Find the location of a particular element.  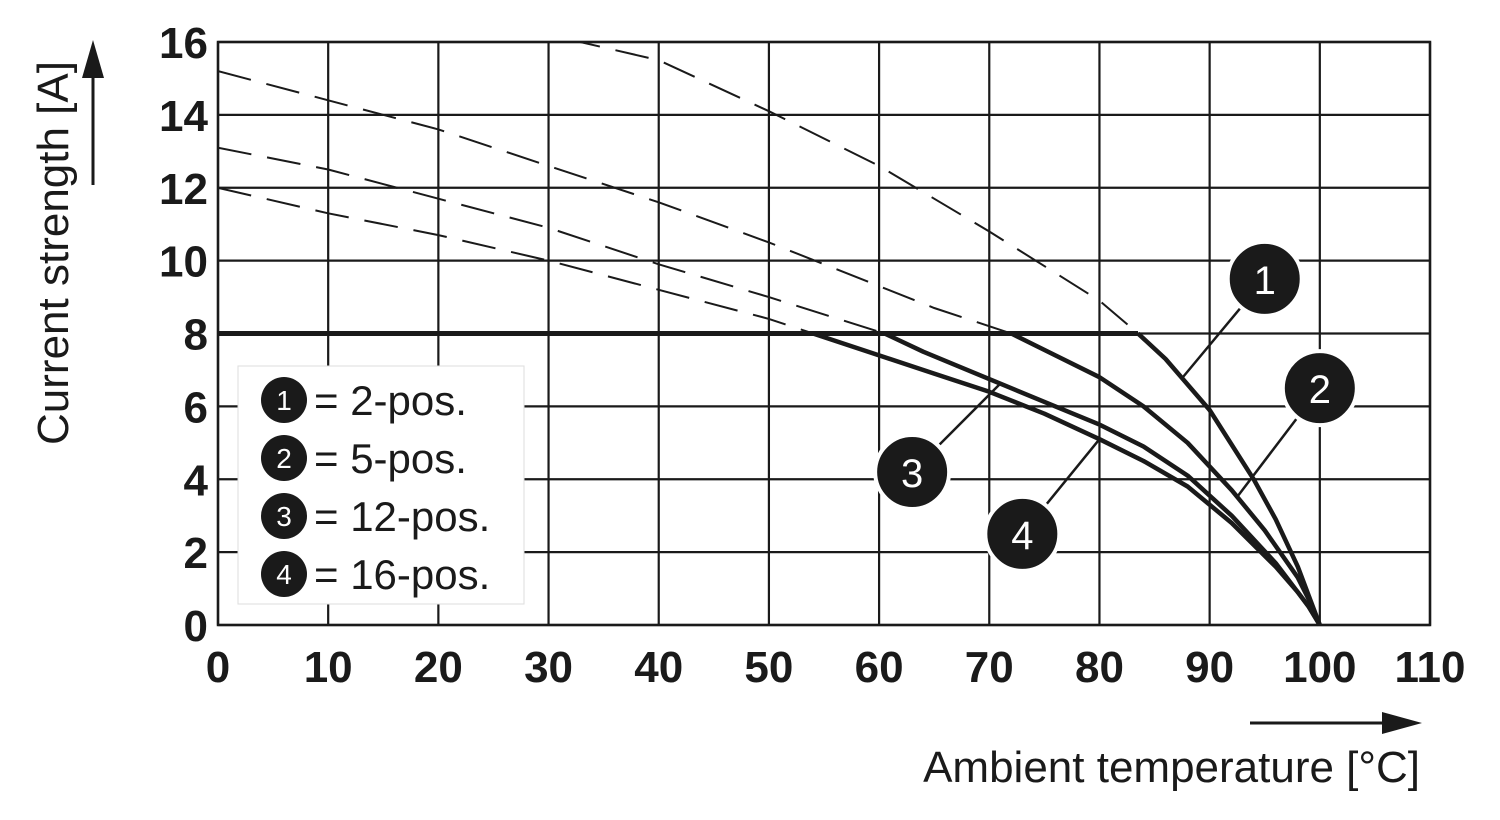

y-tick-label: 14 is located at coordinates (183, 116).